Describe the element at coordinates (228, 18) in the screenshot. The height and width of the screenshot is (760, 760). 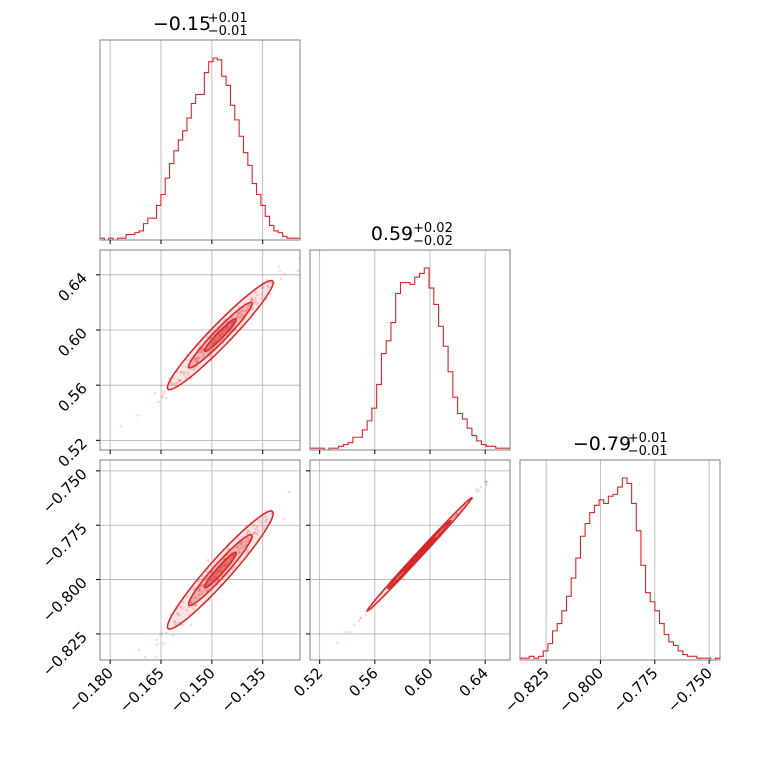
I see `panel-title-upper-error: +0.01` at that location.